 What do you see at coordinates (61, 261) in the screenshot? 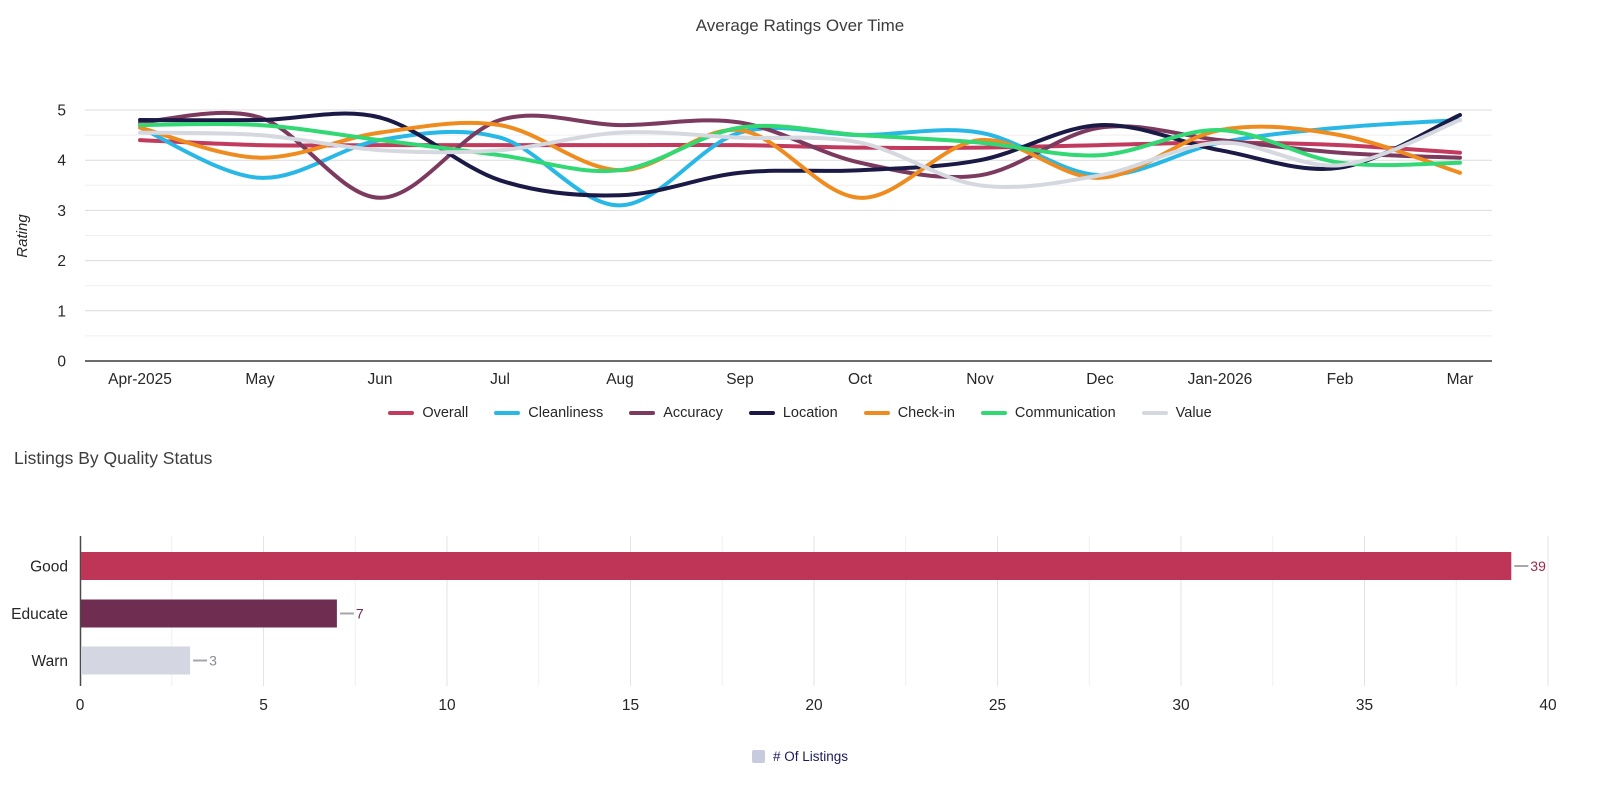
I see `y-tick-label: 2` at bounding box center [61, 261].